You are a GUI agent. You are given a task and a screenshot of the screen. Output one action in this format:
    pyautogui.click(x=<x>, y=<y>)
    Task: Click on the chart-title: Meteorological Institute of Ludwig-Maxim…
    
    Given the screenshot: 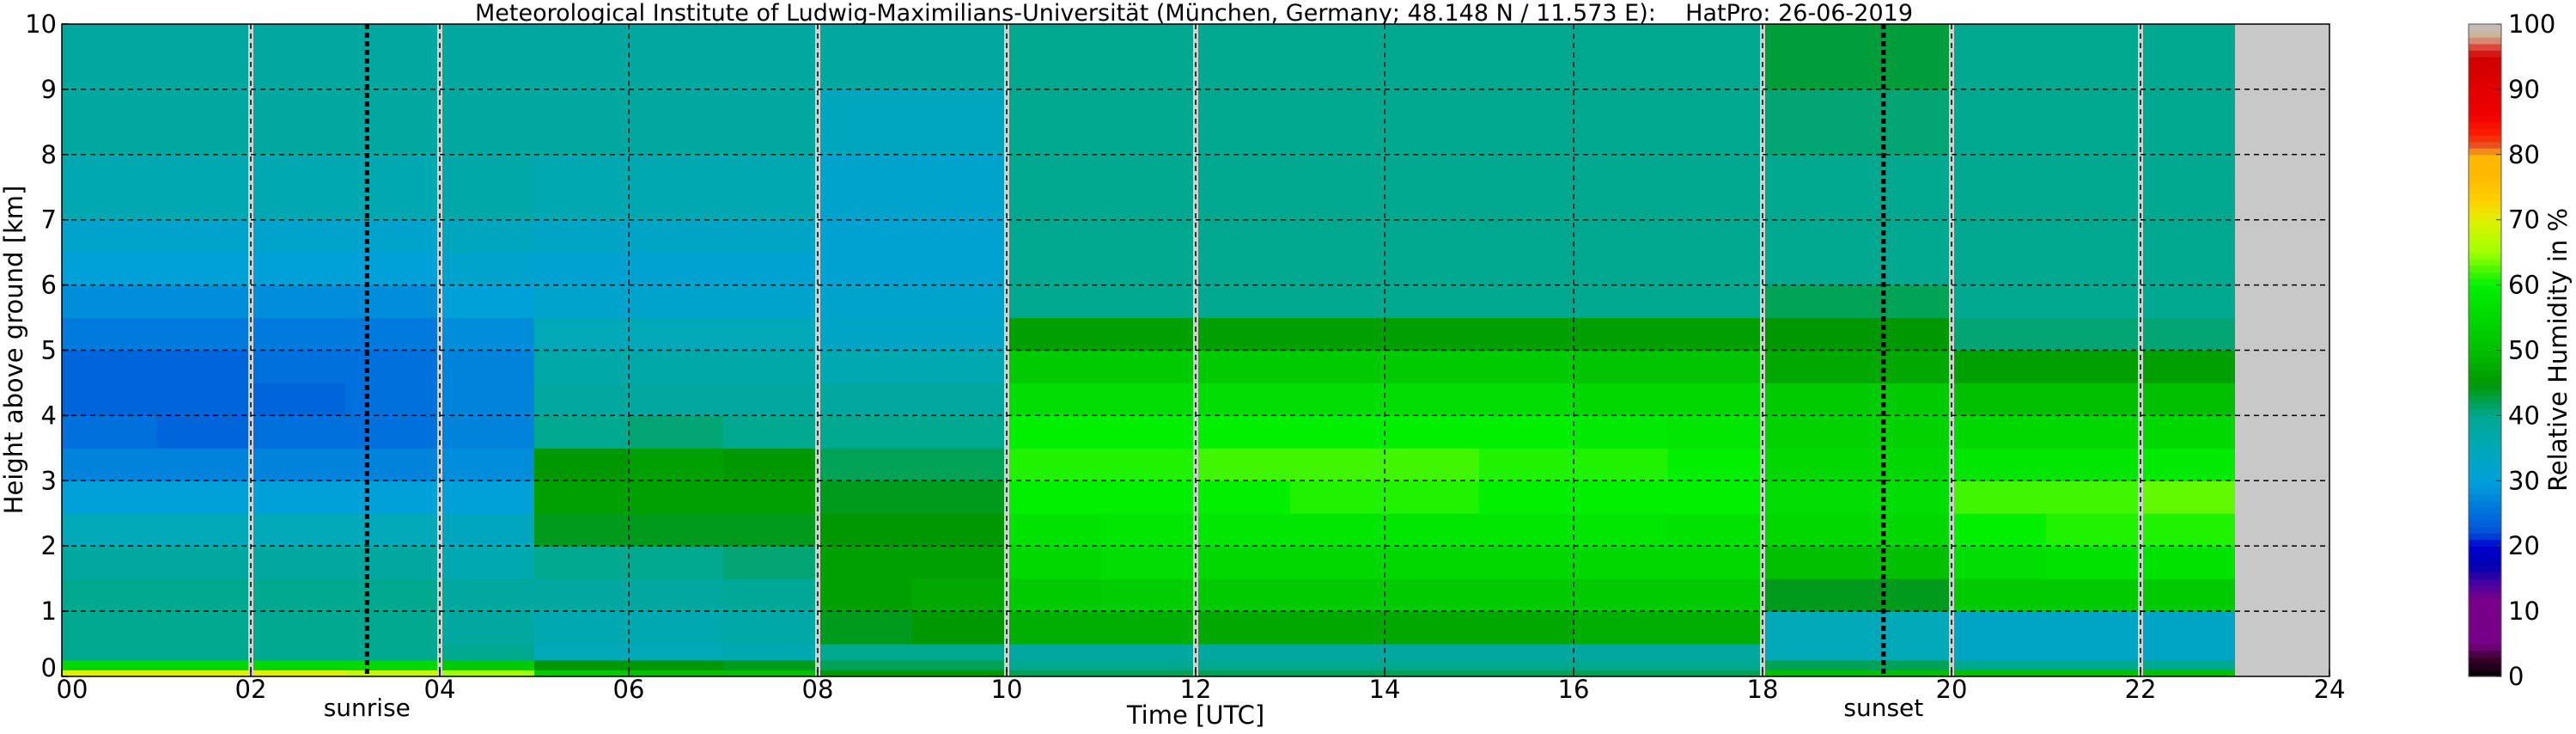 What is the action you would take?
    pyautogui.click(x=1194, y=13)
    